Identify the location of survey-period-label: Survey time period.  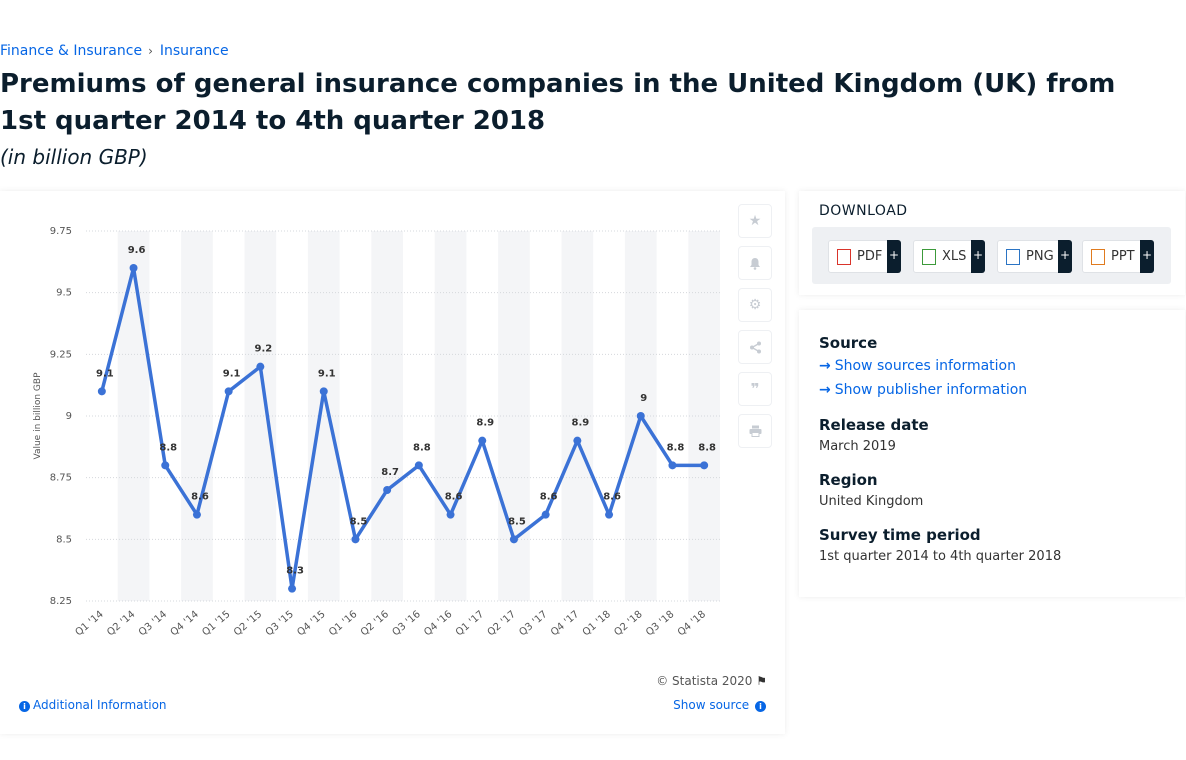
(900, 535).